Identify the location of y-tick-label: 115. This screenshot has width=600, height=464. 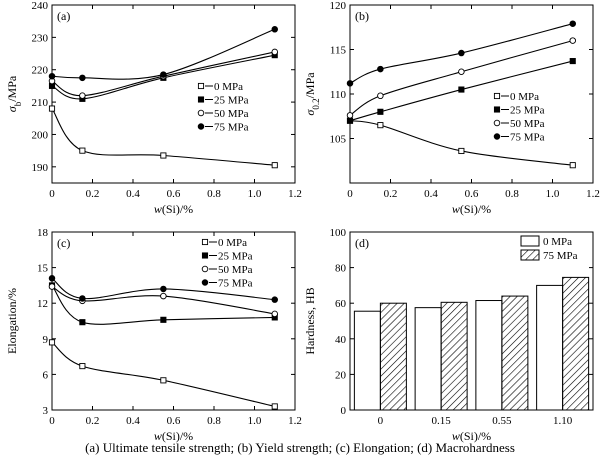
(338, 51).